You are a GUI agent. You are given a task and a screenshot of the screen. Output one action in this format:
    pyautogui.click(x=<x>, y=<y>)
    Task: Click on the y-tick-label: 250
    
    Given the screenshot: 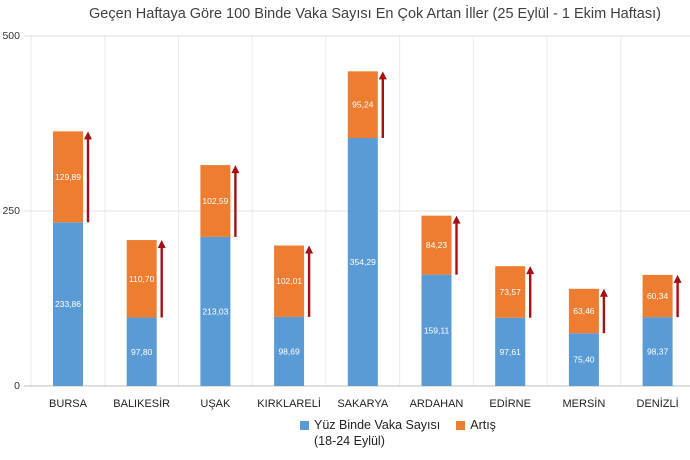 What is the action you would take?
    pyautogui.click(x=11, y=211)
    